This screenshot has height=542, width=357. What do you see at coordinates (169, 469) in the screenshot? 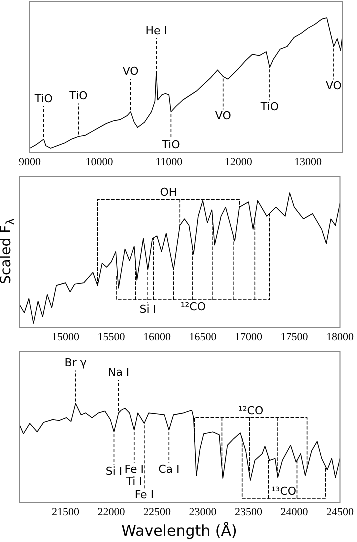
I see `annotation: Ca I` at bounding box center [169, 469].